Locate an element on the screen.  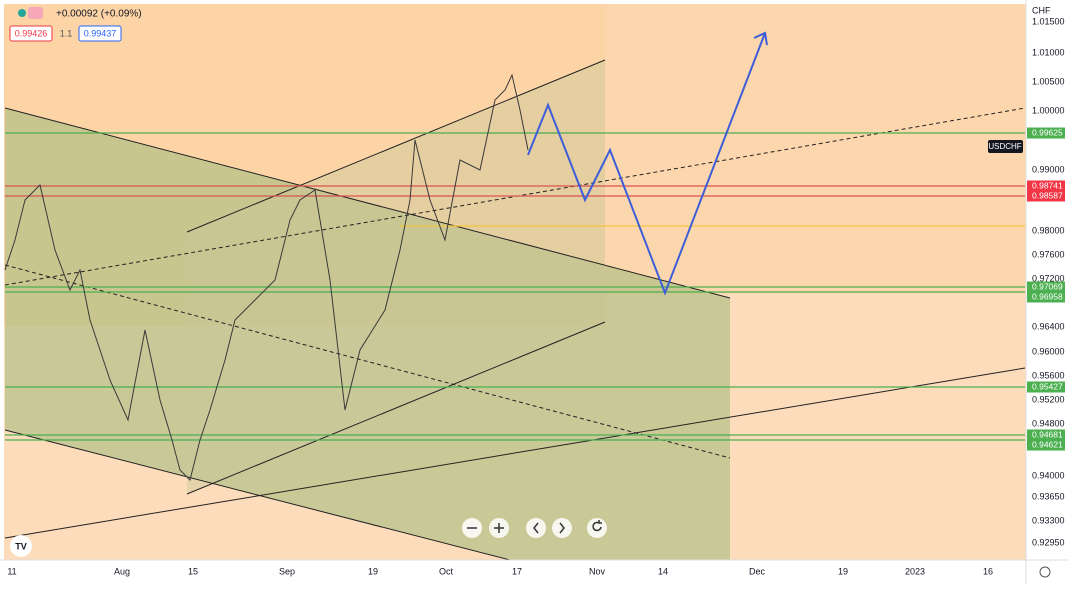
price-tick-label: 0.93300 is located at coordinates (1048, 520).